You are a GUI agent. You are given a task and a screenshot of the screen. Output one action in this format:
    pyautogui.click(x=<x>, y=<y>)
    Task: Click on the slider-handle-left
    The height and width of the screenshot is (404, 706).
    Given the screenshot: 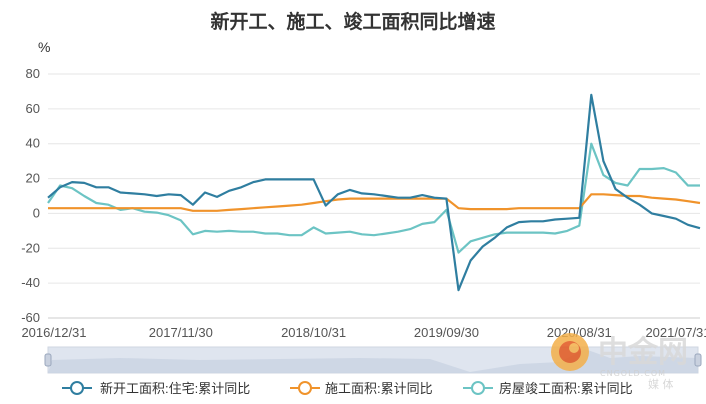 What is the action you would take?
    pyautogui.click(x=48, y=360)
    